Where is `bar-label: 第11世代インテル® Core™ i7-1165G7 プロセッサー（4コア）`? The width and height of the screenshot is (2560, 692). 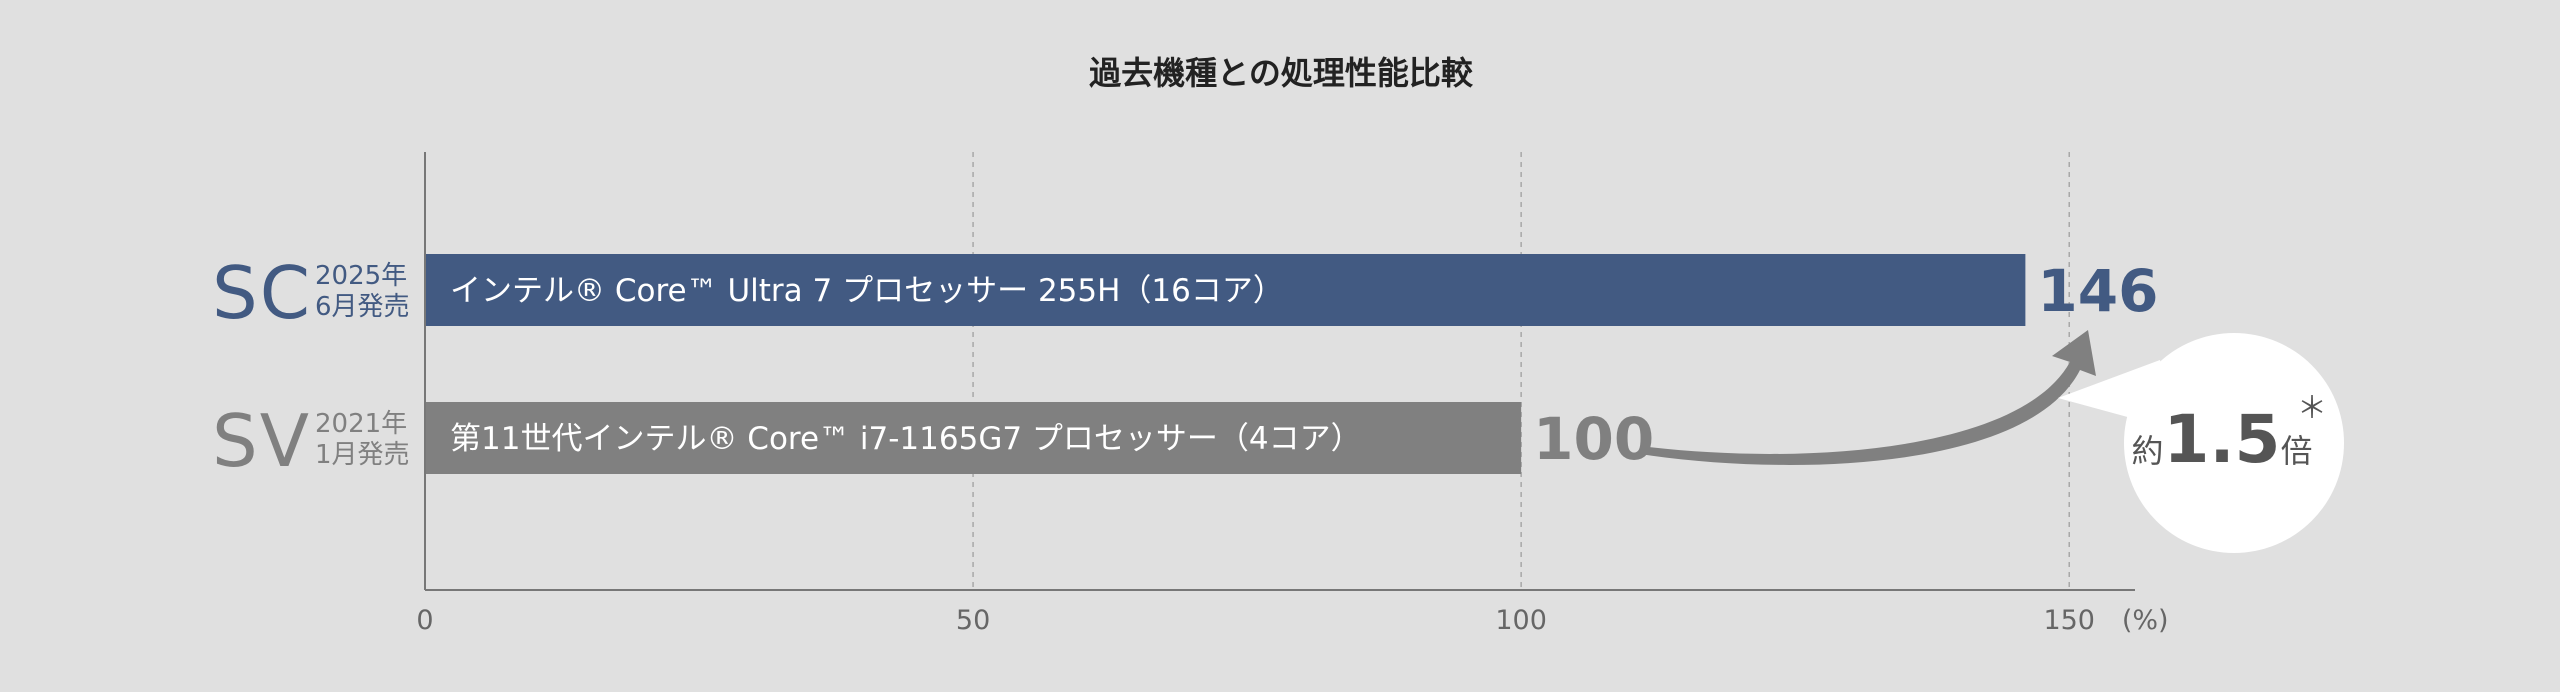
bar-label: 第11世代インテル® Core™ i7-1165G7 プロセッサー（4コア） is located at coordinates (906, 439).